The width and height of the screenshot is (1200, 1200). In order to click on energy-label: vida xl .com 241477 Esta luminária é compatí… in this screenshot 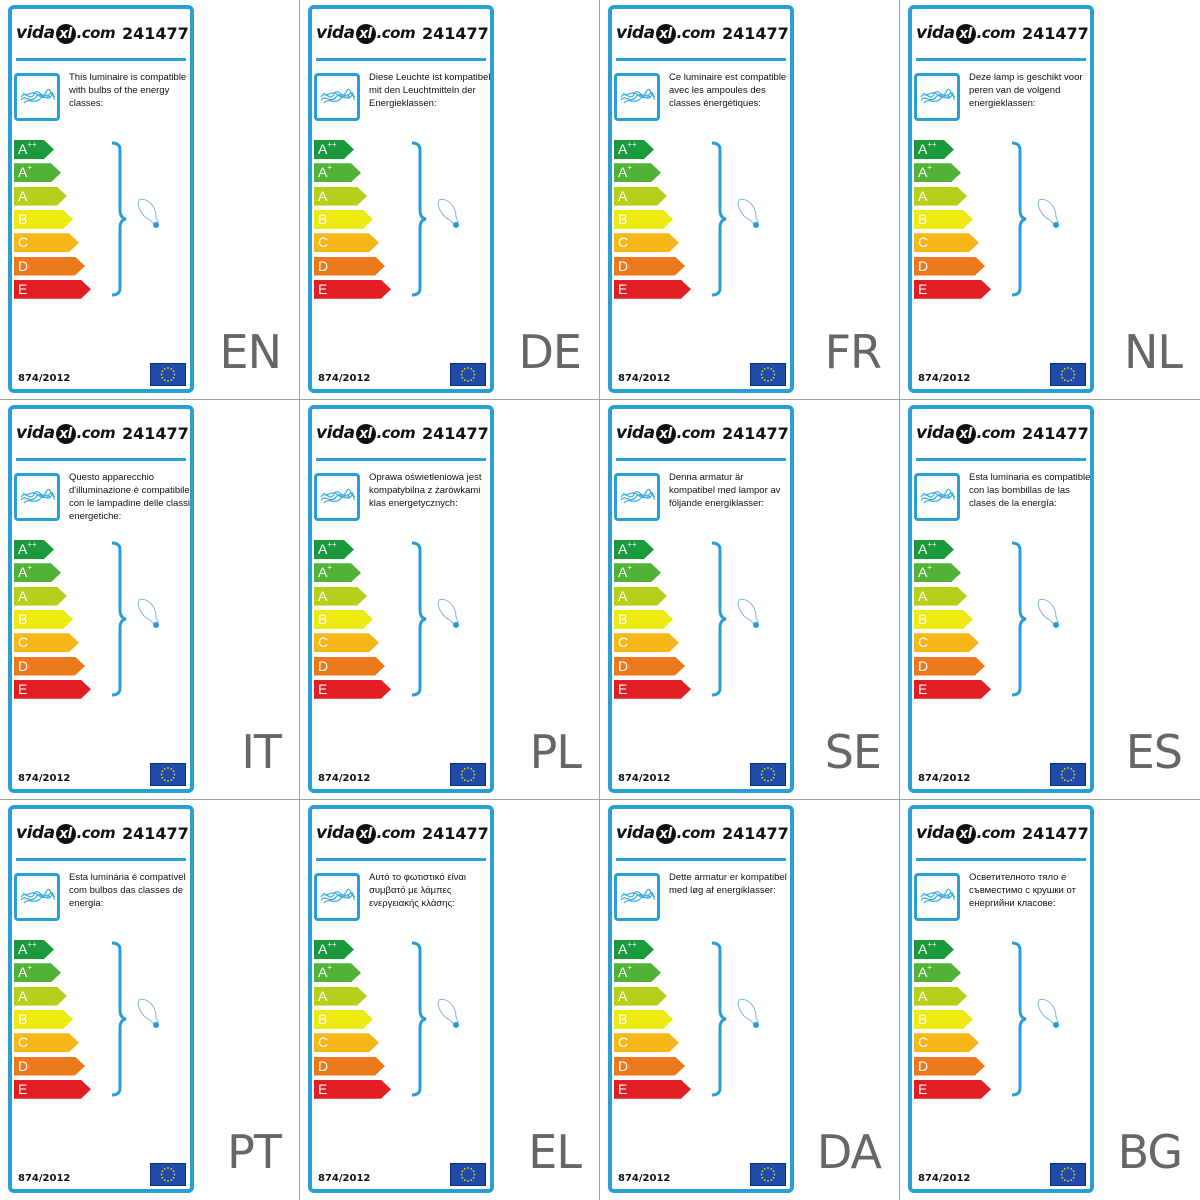, I will do `click(101, 999)`.